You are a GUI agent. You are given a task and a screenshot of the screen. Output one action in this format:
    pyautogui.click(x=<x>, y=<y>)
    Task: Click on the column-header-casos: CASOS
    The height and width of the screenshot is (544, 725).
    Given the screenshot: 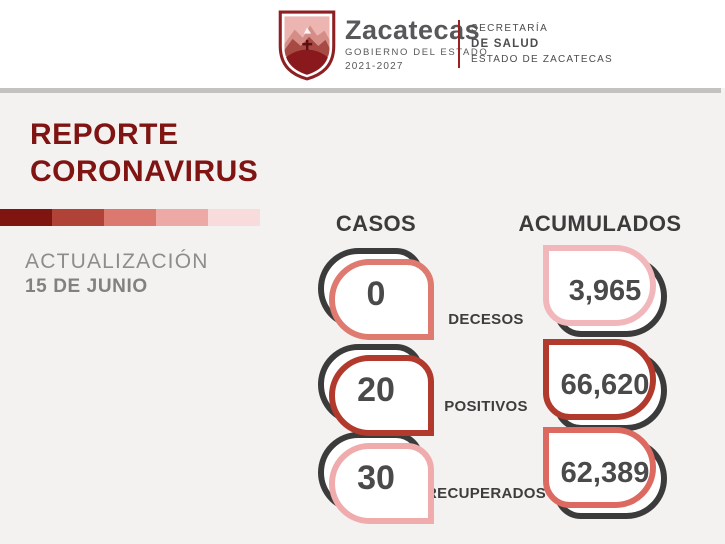 What is the action you would take?
    pyautogui.click(x=376, y=223)
    